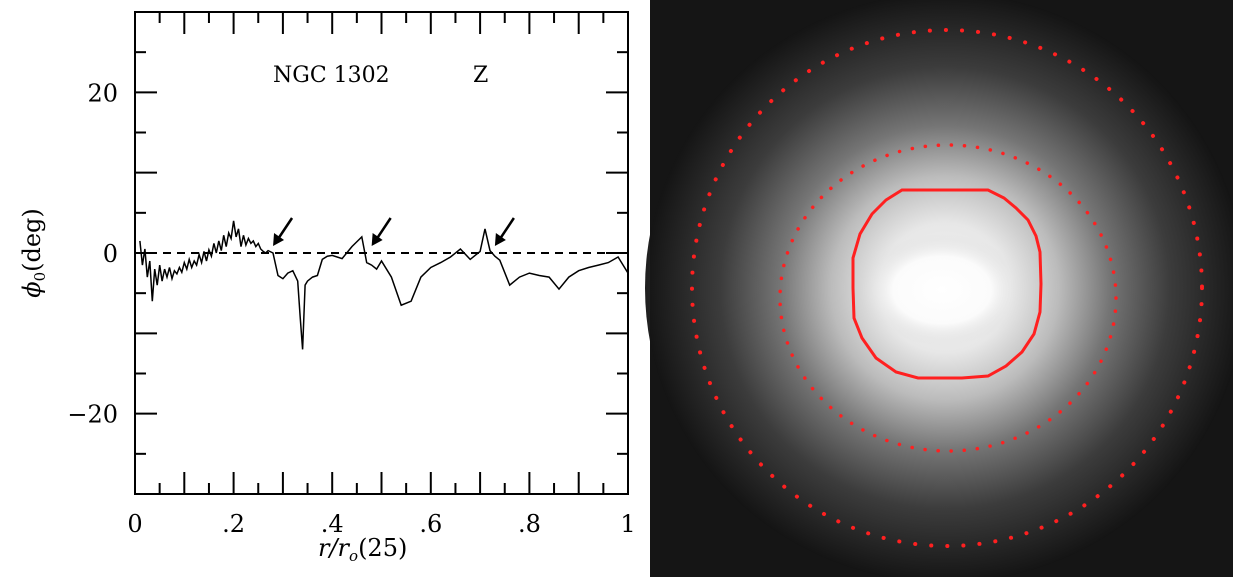 This screenshot has width=1233, height=577. Describe the element at coordinates (430, 524) in the screenshot. I see `x-tick-label: .6` at that location.